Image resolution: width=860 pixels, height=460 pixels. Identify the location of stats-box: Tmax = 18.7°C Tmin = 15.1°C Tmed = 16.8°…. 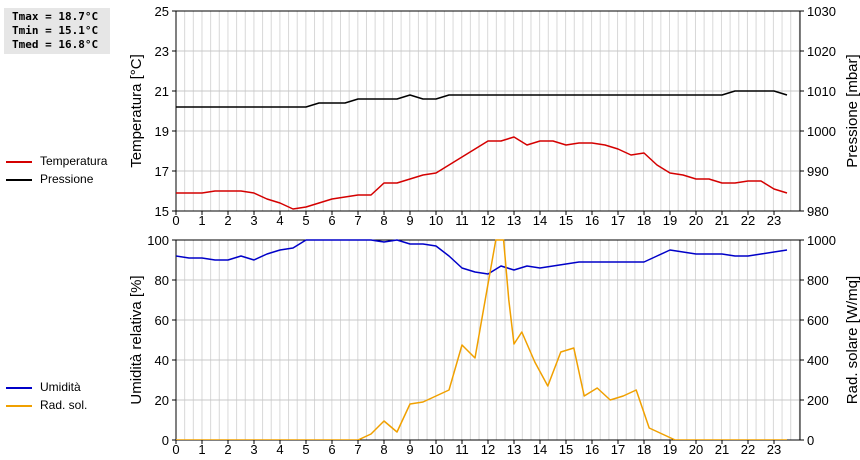
(57, 31).